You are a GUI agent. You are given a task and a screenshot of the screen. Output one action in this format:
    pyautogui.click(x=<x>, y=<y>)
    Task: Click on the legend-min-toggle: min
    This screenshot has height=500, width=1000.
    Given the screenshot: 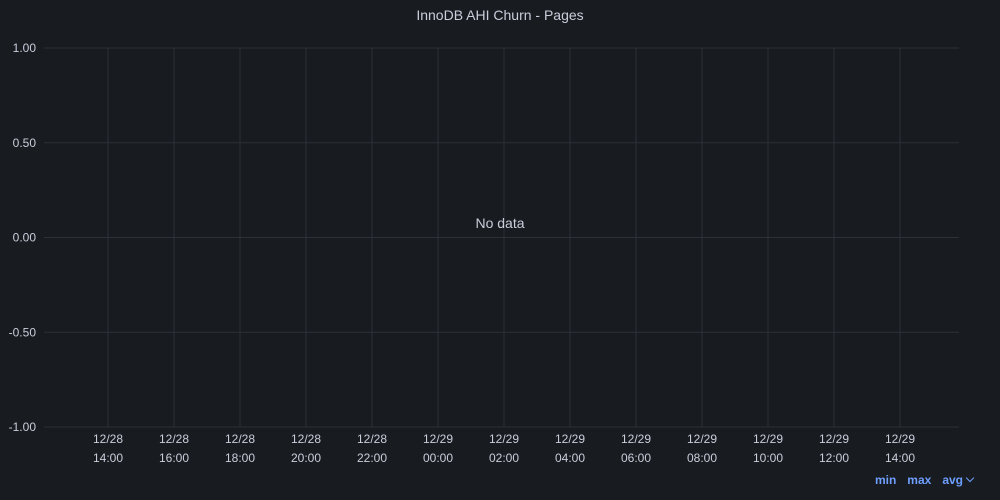 What is the action you would take?
    pyautogui.click(x=885, y=480)
    